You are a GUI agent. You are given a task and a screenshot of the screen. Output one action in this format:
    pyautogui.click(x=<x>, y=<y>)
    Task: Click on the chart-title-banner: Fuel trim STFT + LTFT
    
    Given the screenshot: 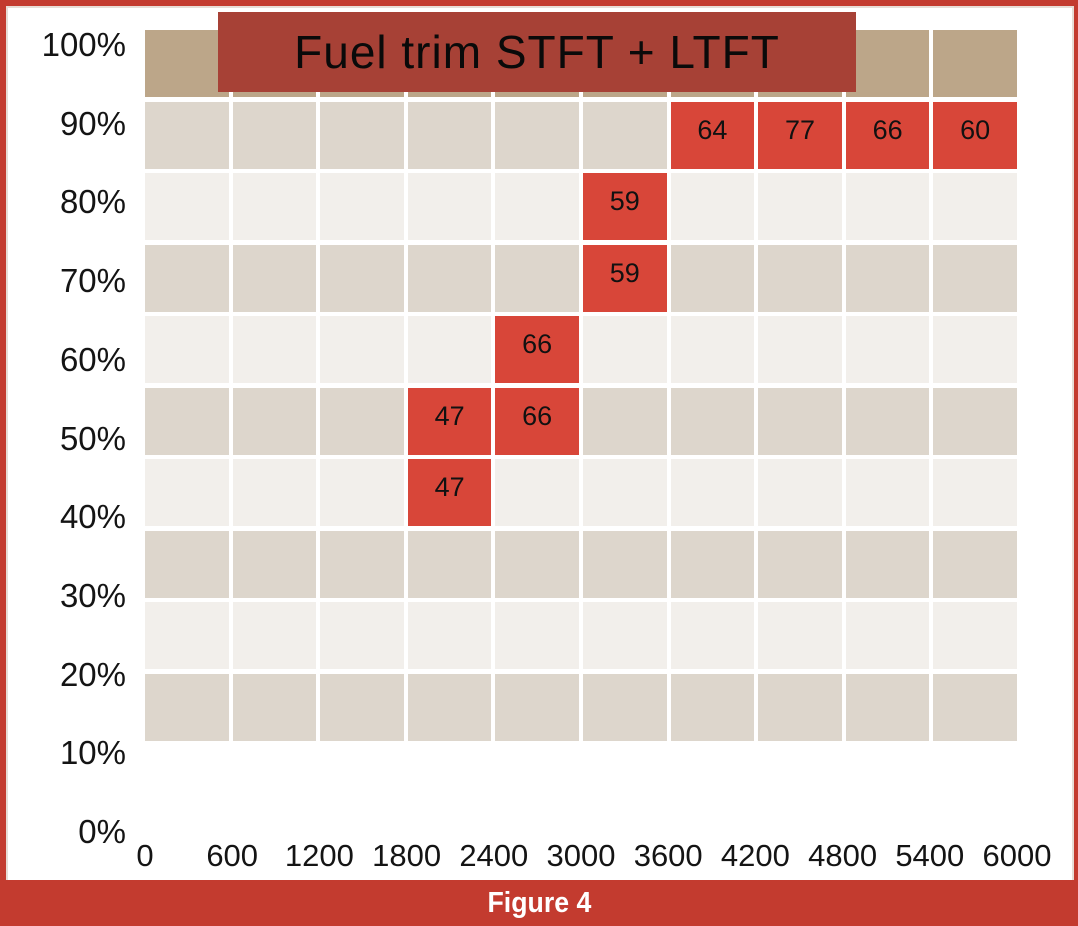 What is the action you would take?
    pyautogui.click(x=537, y=52)
    